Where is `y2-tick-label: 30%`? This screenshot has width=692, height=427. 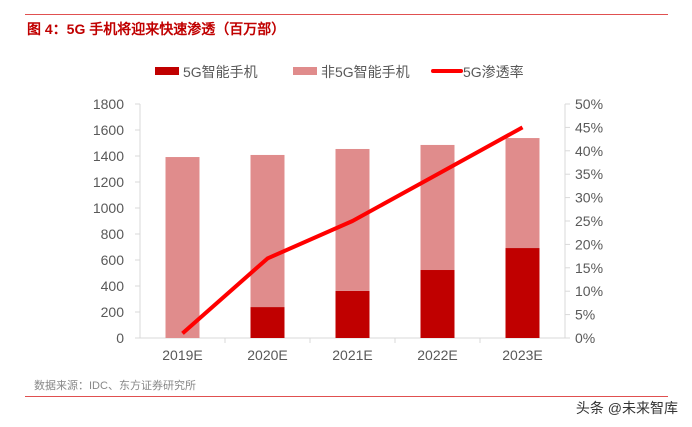
y2-tick-label: 30% is located at coordinates (589, 198).